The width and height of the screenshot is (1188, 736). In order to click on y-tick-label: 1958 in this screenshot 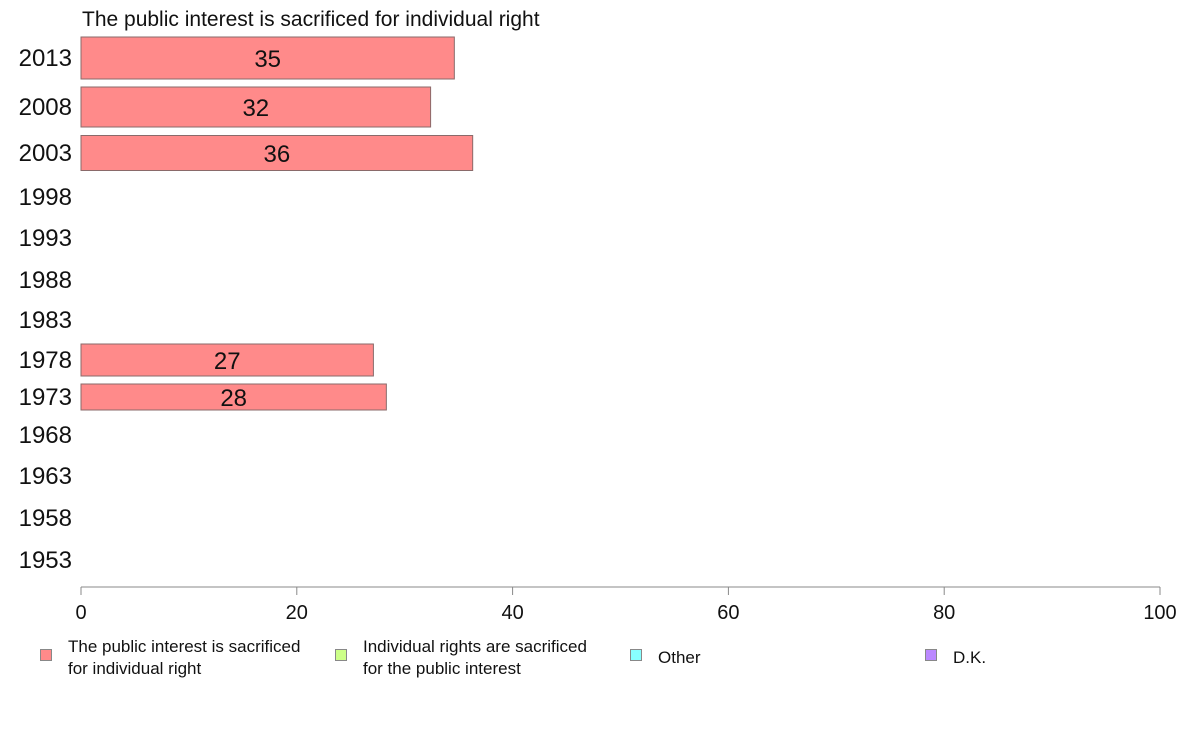, I will do `click(45, 518)`.